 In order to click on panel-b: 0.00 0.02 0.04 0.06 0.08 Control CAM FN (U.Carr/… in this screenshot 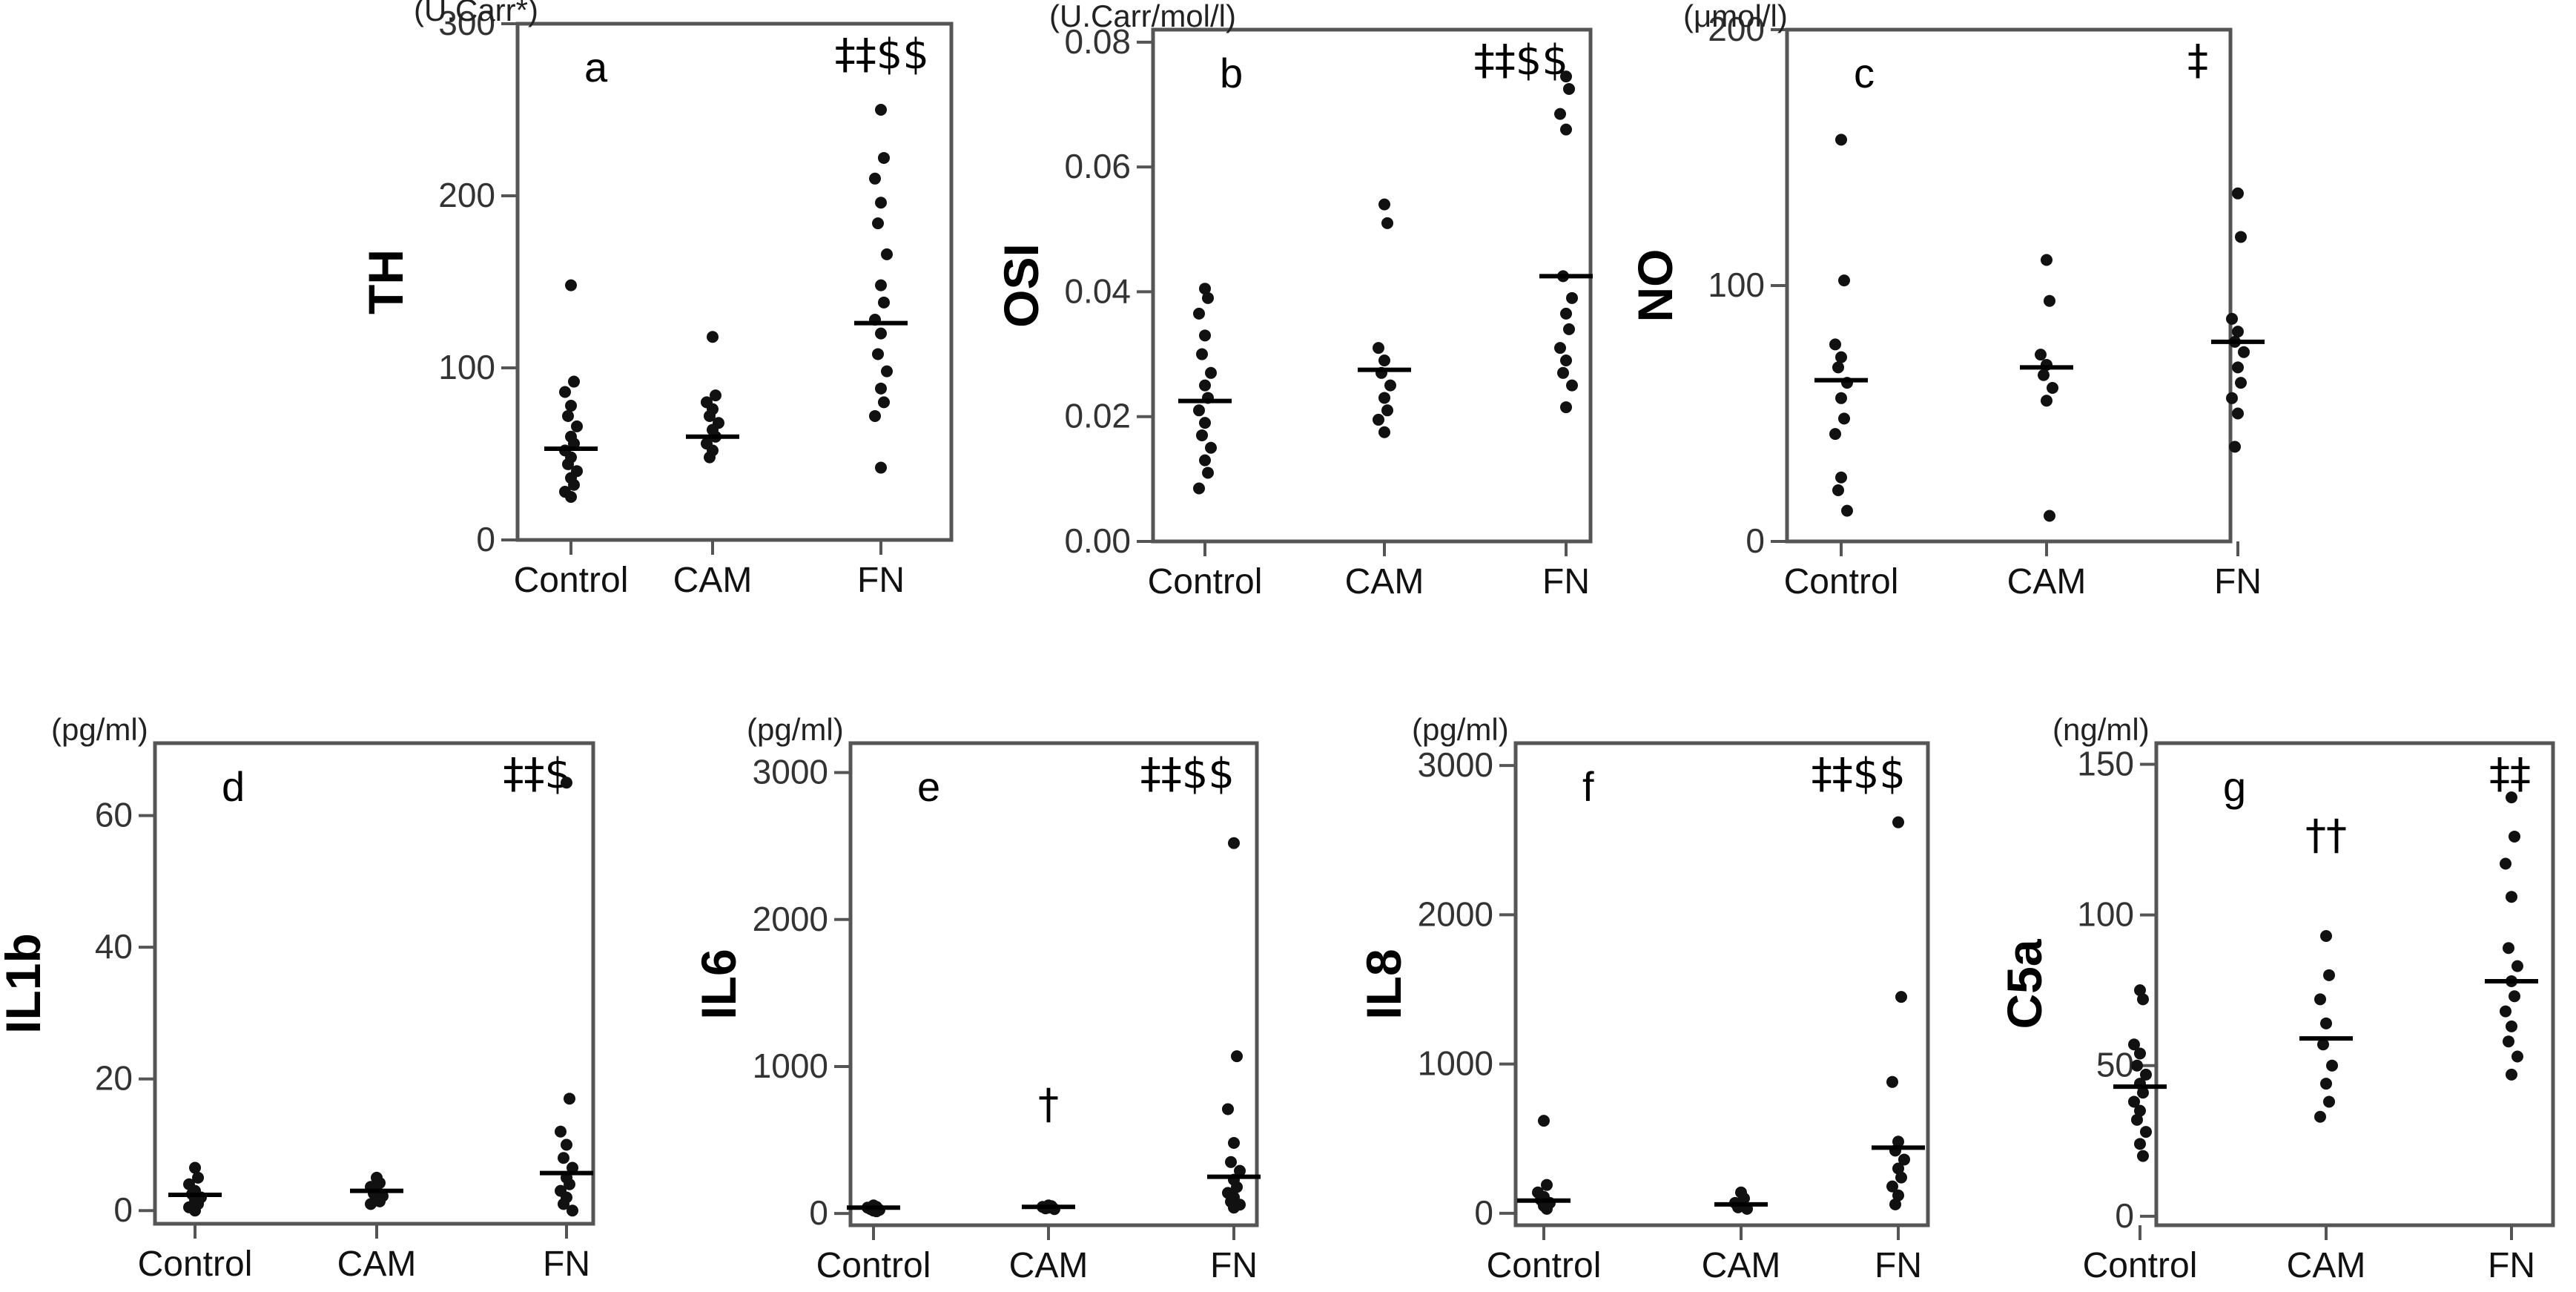, I will do `click(1293, 301)`.